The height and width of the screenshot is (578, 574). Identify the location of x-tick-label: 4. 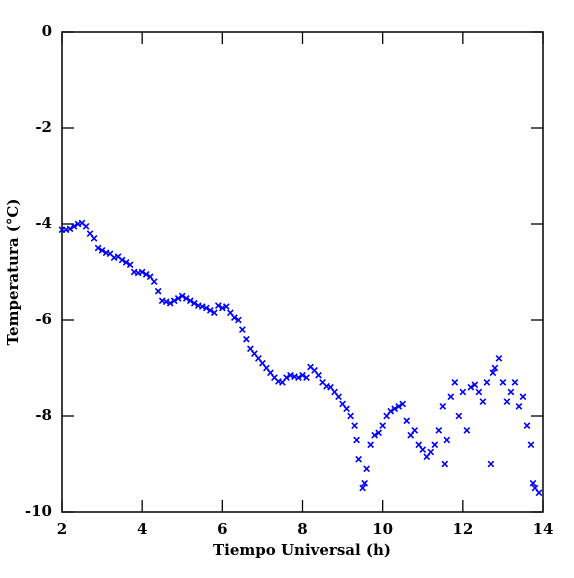
(142, 529).